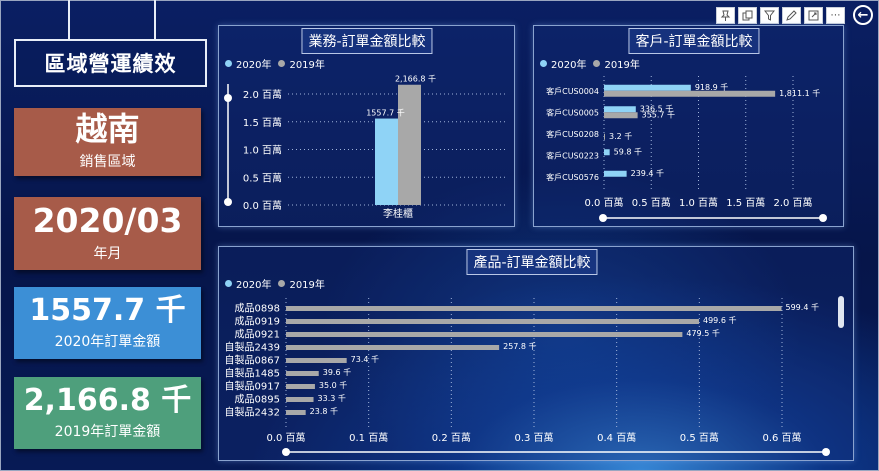 Image resolution: width=879 pixels, height=471 pixels. Describe the element at coordinates (262, 122) in the screenshot. I see `y-tick-label: 1.5 百萬` at that location.